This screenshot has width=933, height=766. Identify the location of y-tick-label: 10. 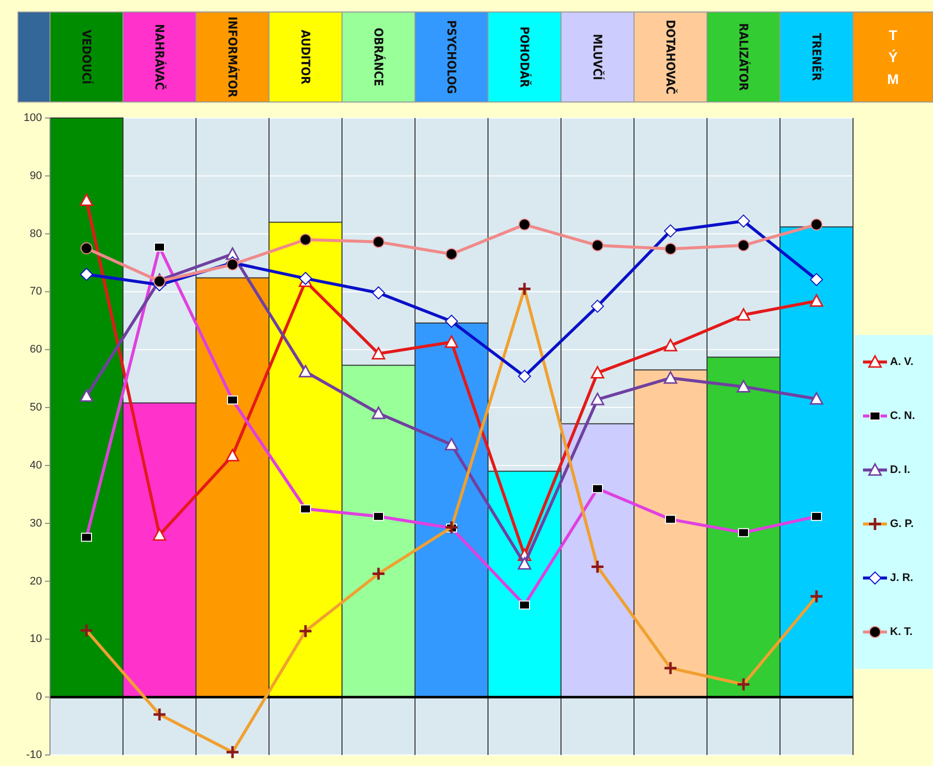
(36, 639).